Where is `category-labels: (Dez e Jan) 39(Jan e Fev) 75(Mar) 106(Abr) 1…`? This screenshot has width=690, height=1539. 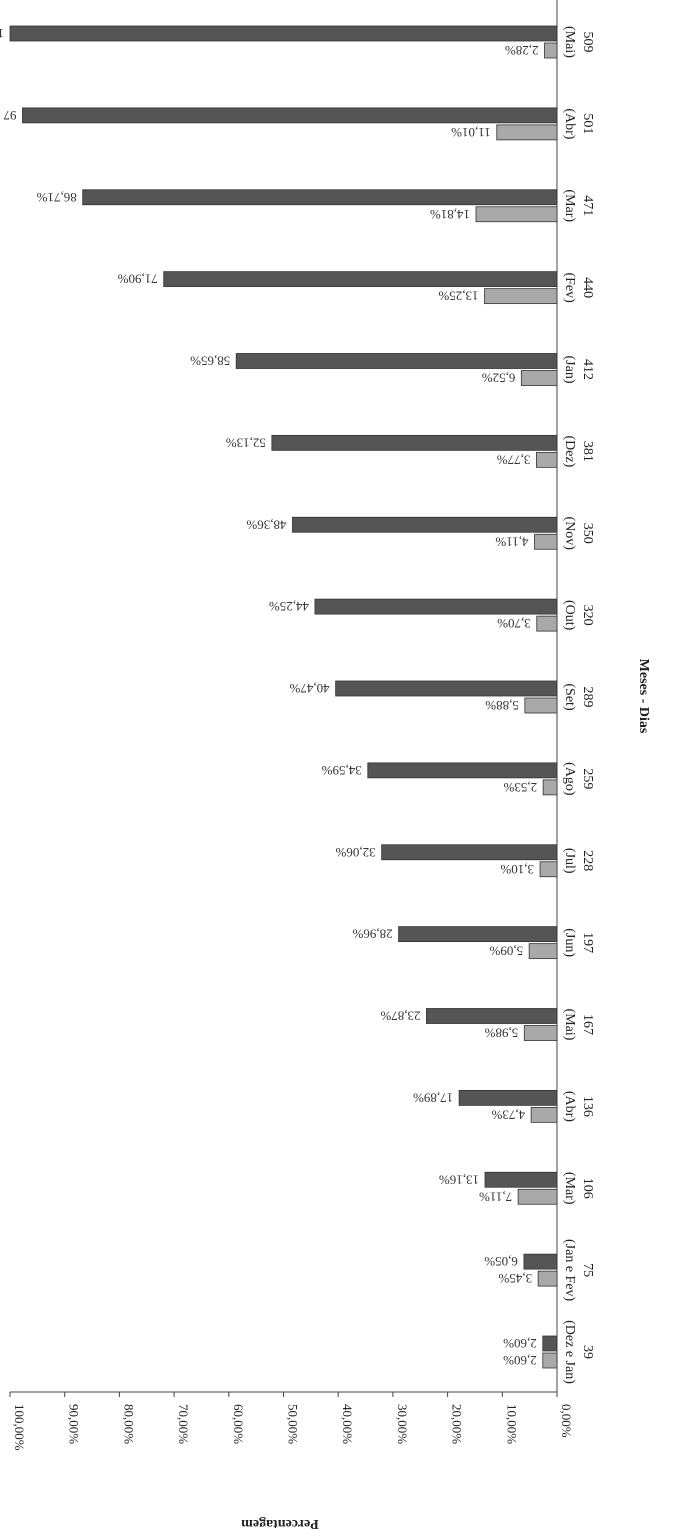
category-labels: (Dez e Jan) 39(Jan e Fev) 75(Mar) 106(Abr) 1… is located at coordinates (578, 705).